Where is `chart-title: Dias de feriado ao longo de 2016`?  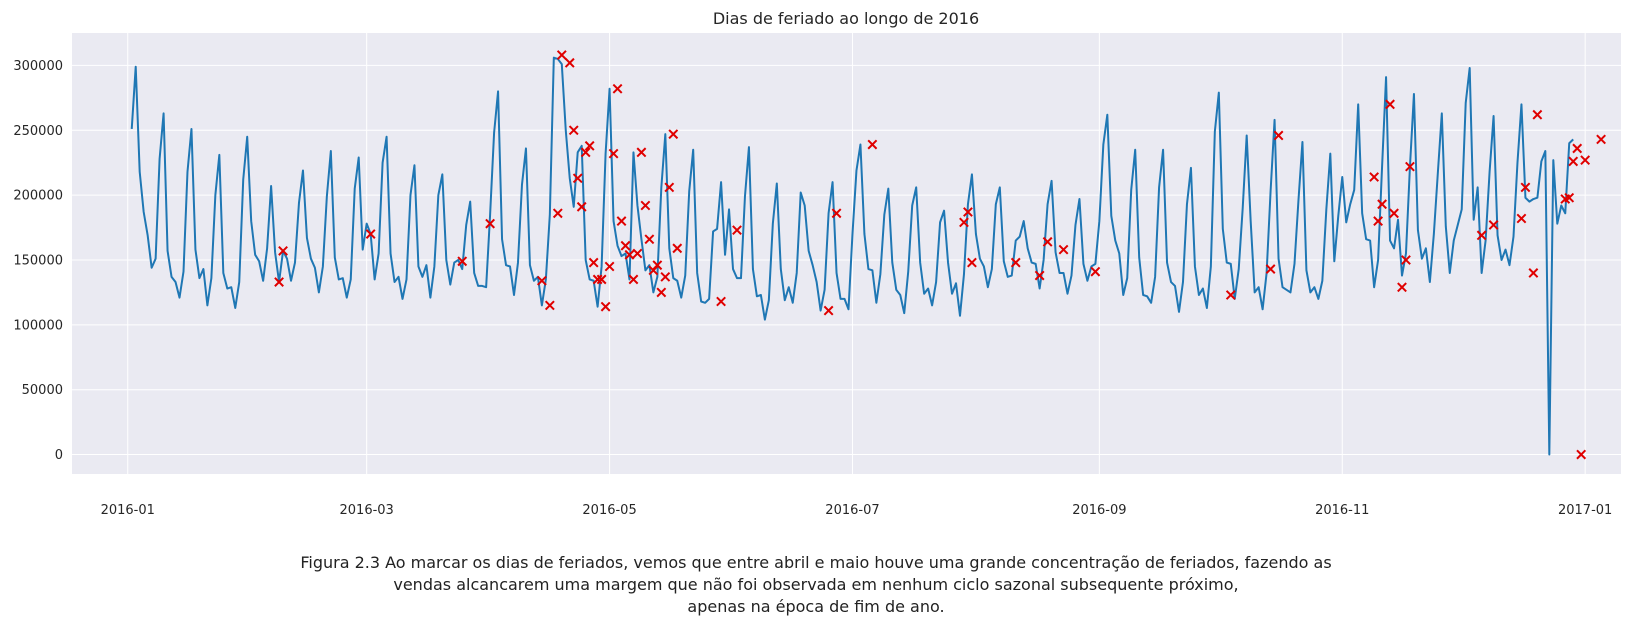 chart-title: Dias de feriado ao longo de 2016 is located at coordinates (846, 18).